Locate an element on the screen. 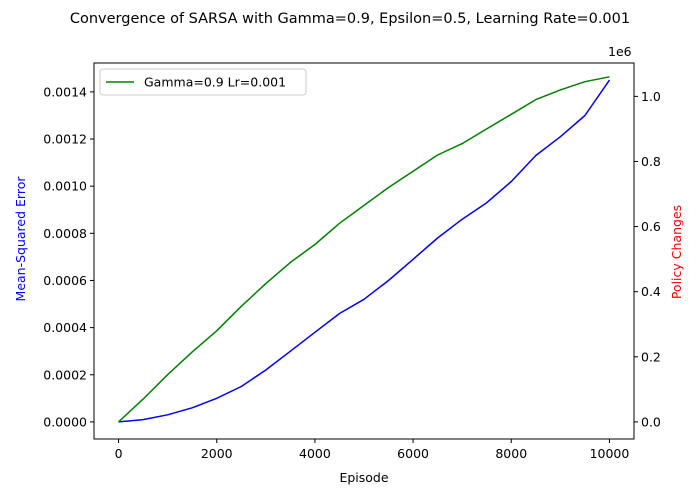 Image resolution: width=700 pixels, height=500 pixels. x-tick-label: 10000 is located at coordinates (610, 453).